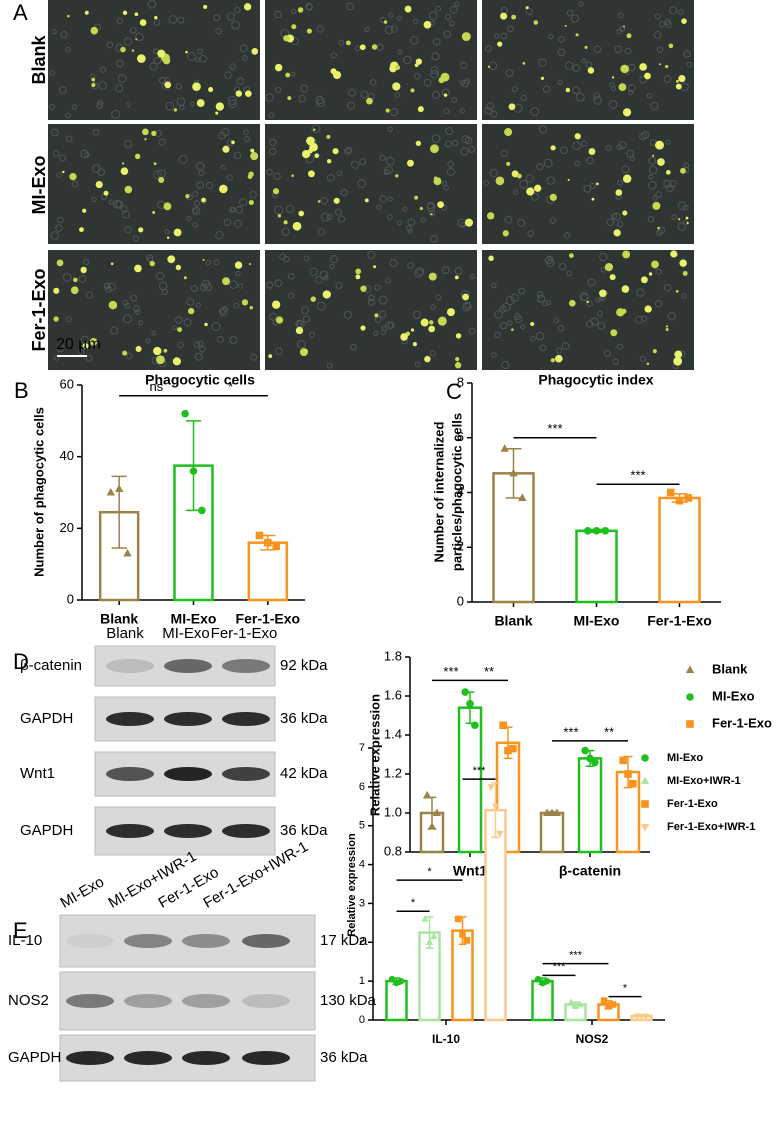  What do you see at coordinates (21, 390) in the screenshot?
I see `panel-label: B` at bounding box center [21, 390].